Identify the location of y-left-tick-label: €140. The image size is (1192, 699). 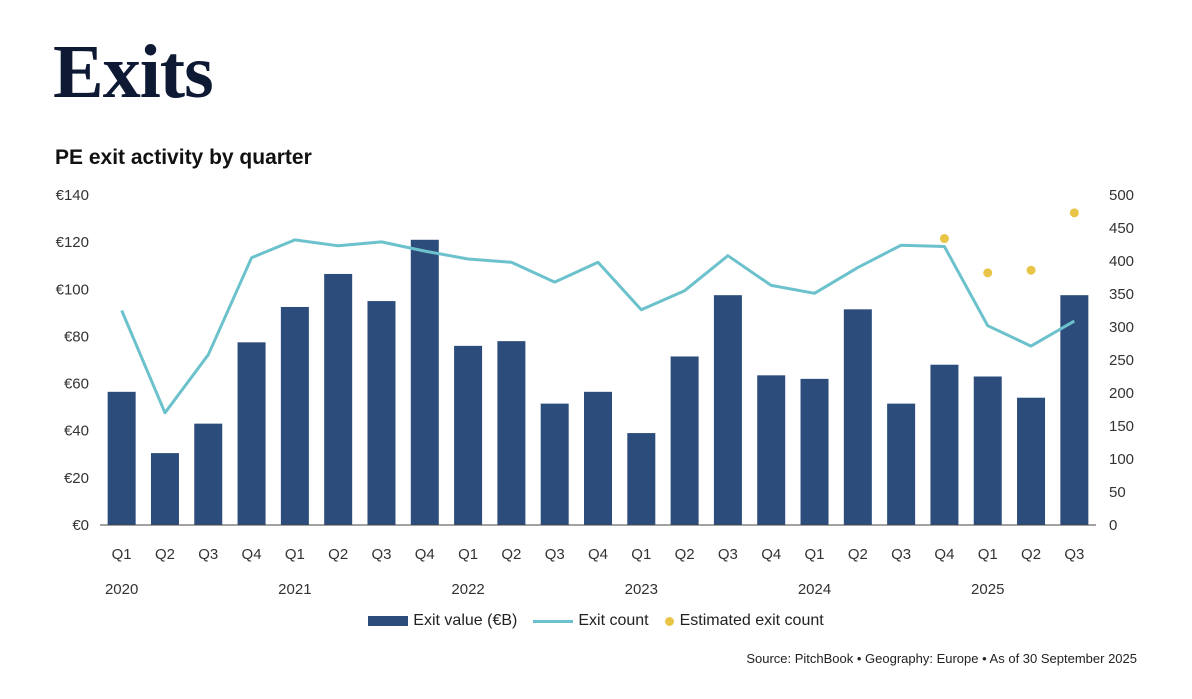
(72, 195).